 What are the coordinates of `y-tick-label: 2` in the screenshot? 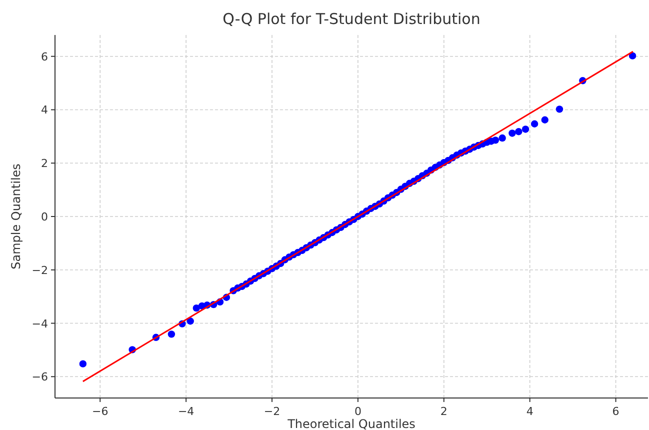 It's located at (44, 163).